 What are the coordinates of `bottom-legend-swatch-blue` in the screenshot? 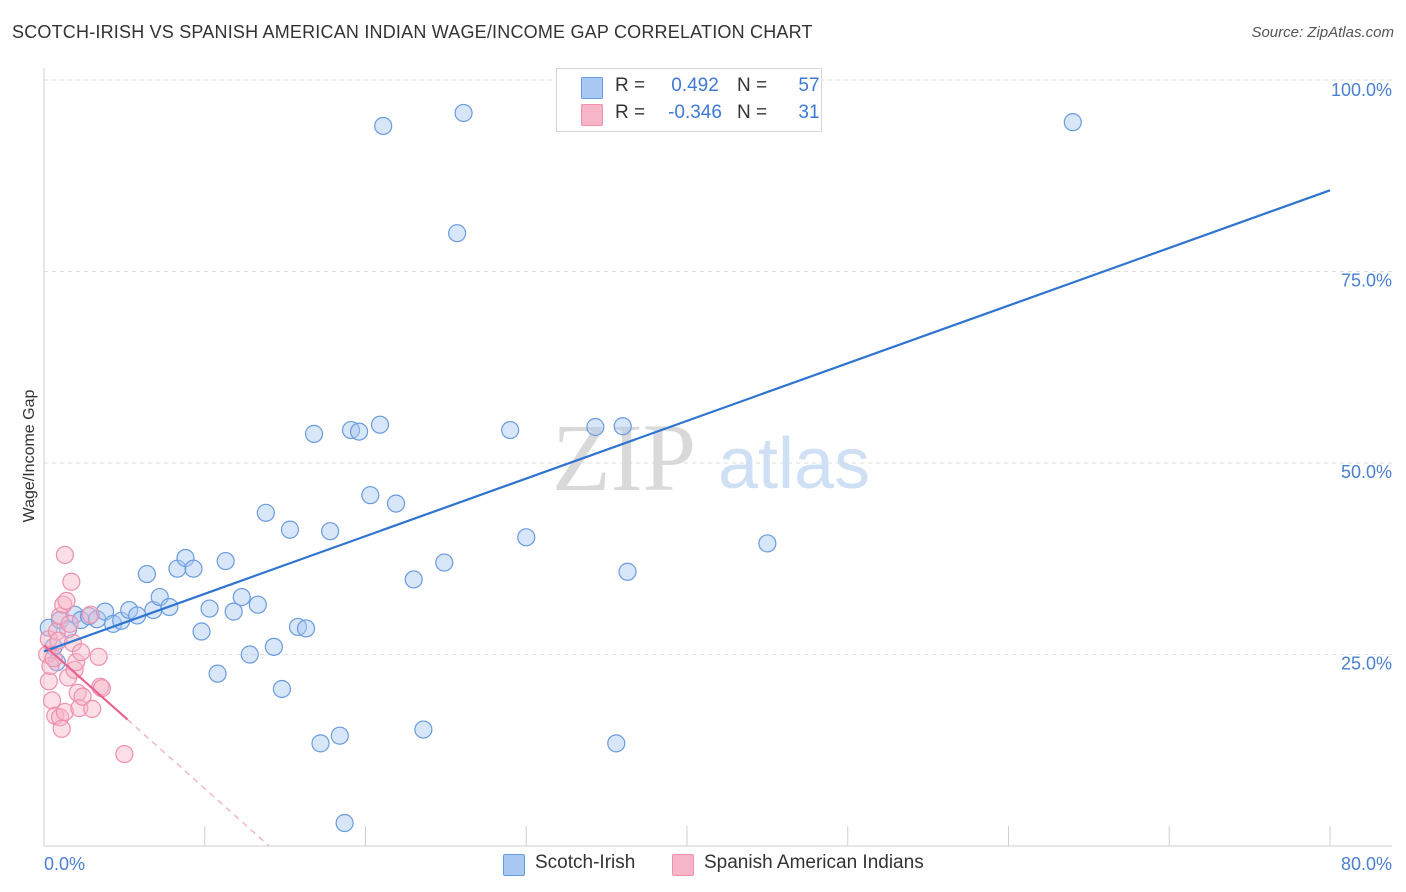 It's located at (514, 865).